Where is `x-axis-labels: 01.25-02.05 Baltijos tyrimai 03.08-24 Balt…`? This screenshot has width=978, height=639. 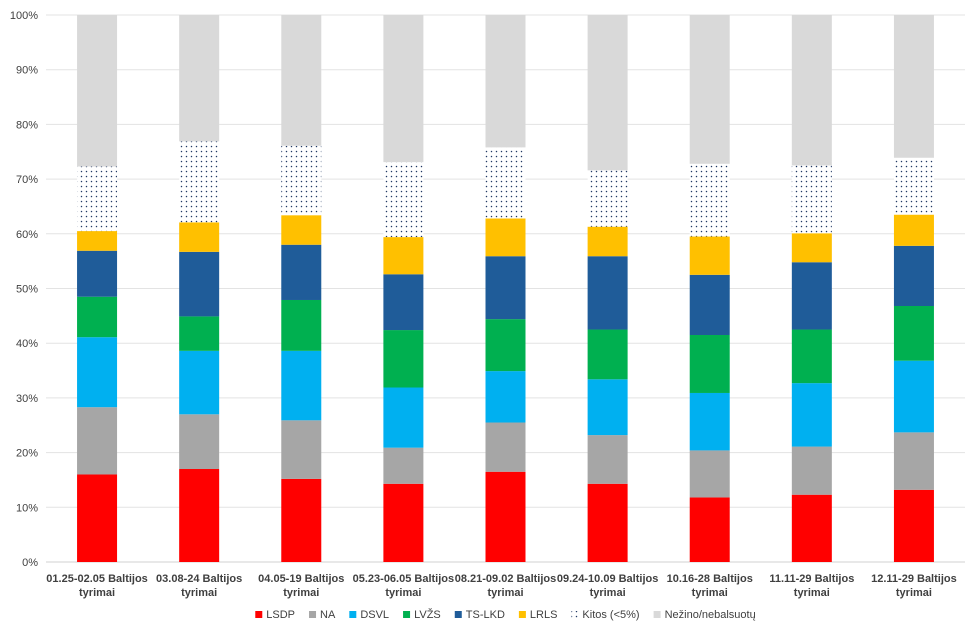
x-axis-labels: 01.25-02.05 Baltijos tyrimai 03.08-24 Balt… is located at coordinates (501, 586).